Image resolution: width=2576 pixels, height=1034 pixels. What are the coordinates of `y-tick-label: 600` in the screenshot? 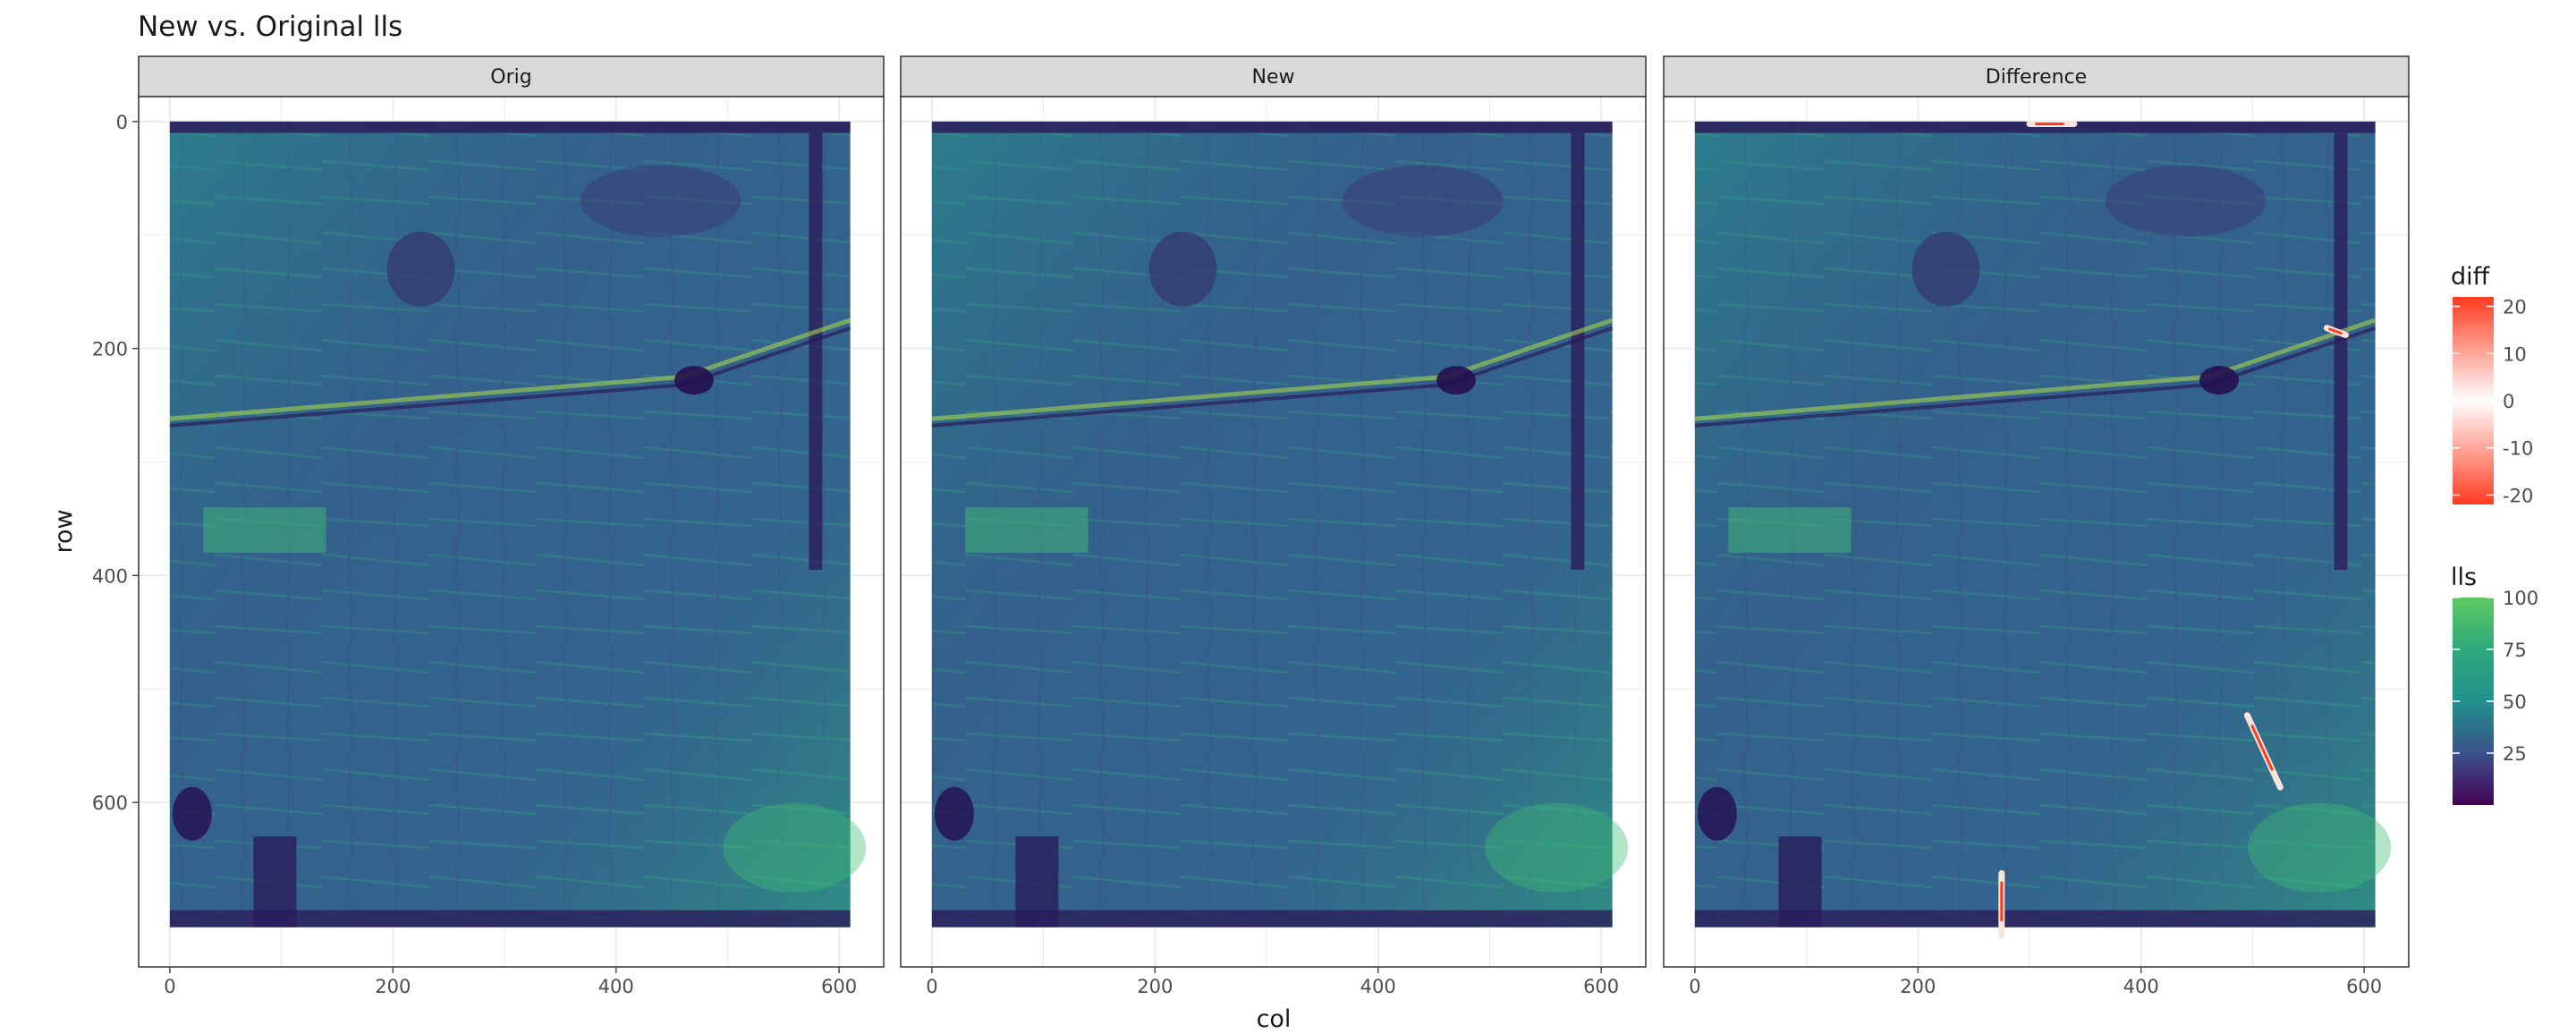 It's located at (110, 803).